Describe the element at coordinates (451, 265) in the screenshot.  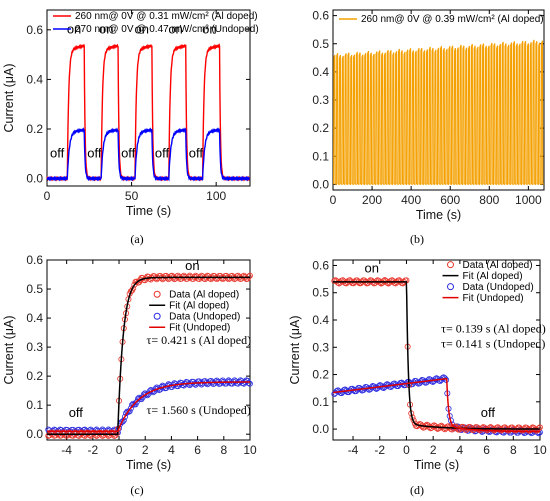
I see `panel-d-legend-marker` at that location.